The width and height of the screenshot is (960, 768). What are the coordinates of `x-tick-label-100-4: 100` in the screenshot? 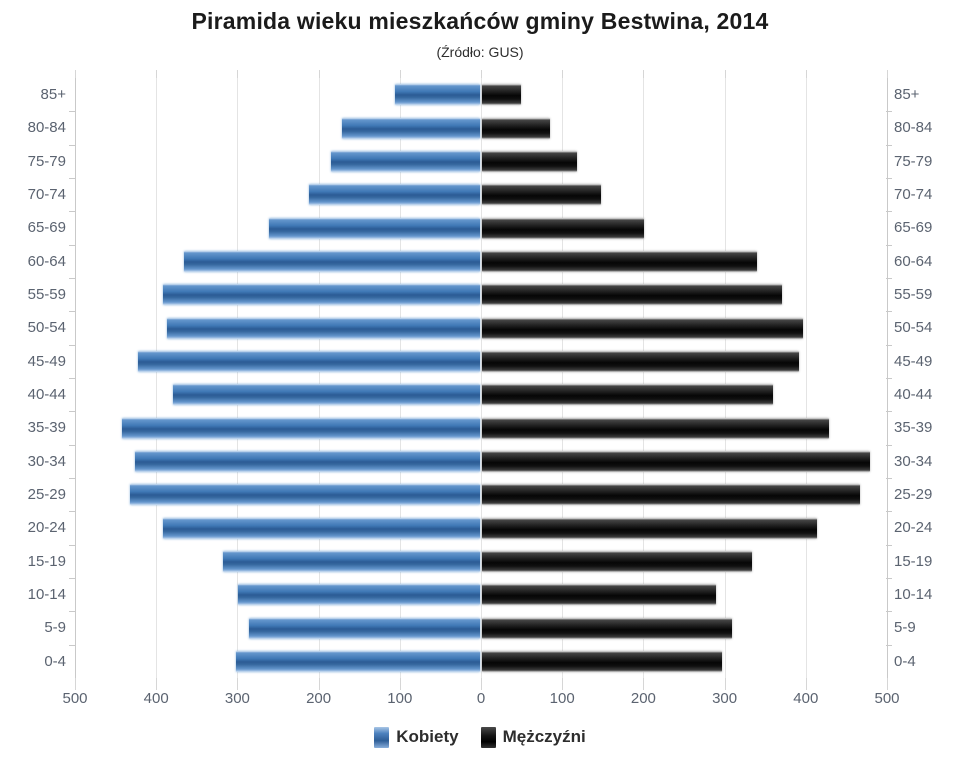 It's located at (400, 698).